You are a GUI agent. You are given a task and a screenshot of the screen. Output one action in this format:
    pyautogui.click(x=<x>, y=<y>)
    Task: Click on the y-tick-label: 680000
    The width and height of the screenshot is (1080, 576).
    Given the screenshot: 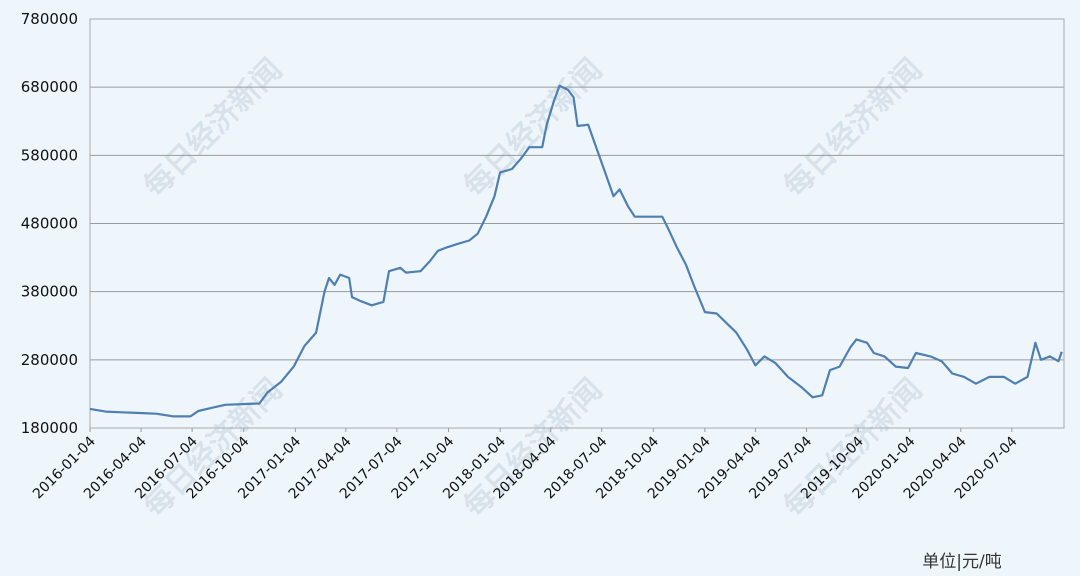 What is the action you would take?
    pyautogui.click(x=49, y=87)
    